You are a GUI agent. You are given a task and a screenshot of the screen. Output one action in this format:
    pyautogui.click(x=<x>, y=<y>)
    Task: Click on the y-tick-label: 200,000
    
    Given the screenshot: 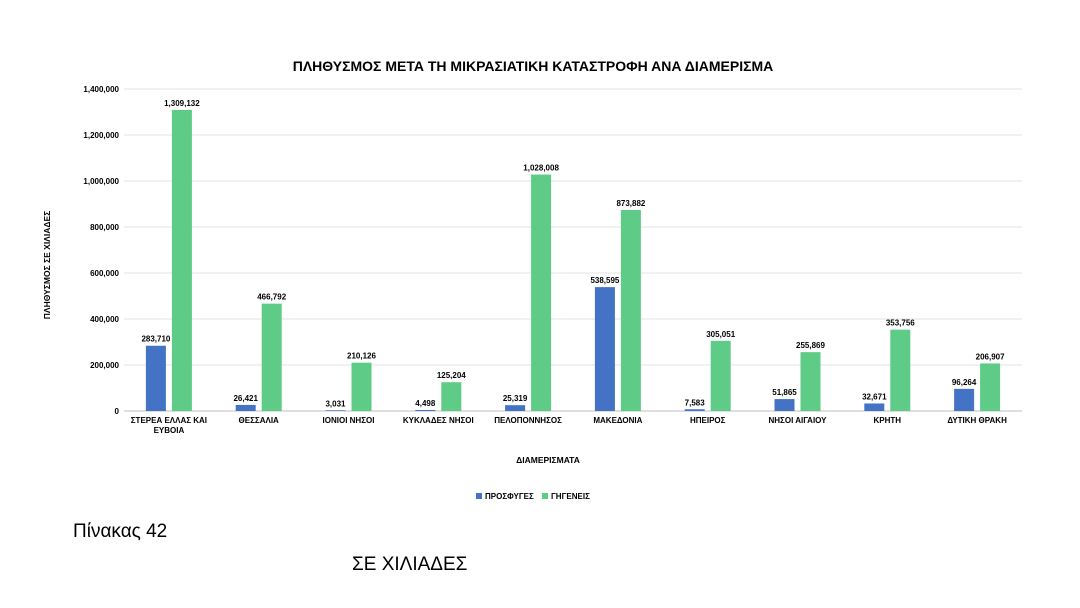 What is the action you would take?
    pyautogui.click(x=104, y=365)
    